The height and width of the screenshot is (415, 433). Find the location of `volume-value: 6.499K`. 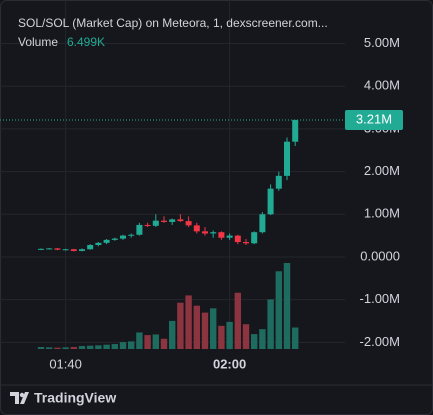

volume-value: 6.499K is located at coordinates (86, 42).